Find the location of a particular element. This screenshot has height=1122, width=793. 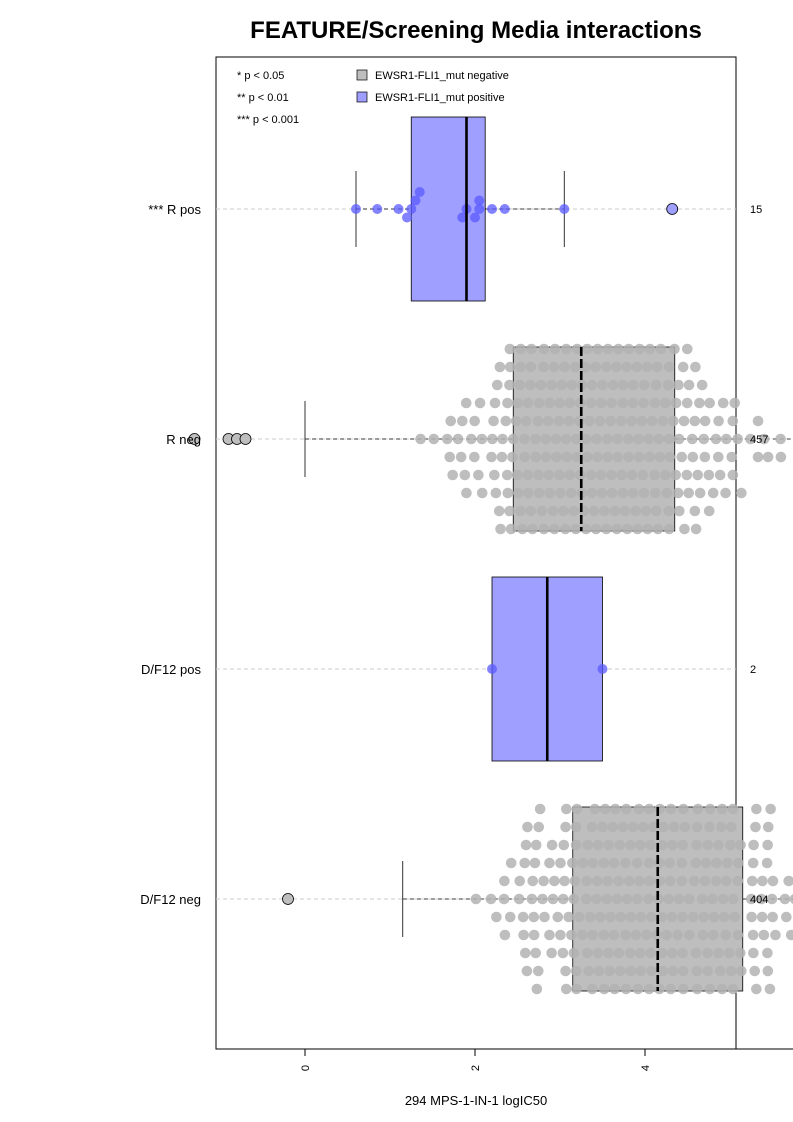

outlier-point is located at coordinates (288, 899).